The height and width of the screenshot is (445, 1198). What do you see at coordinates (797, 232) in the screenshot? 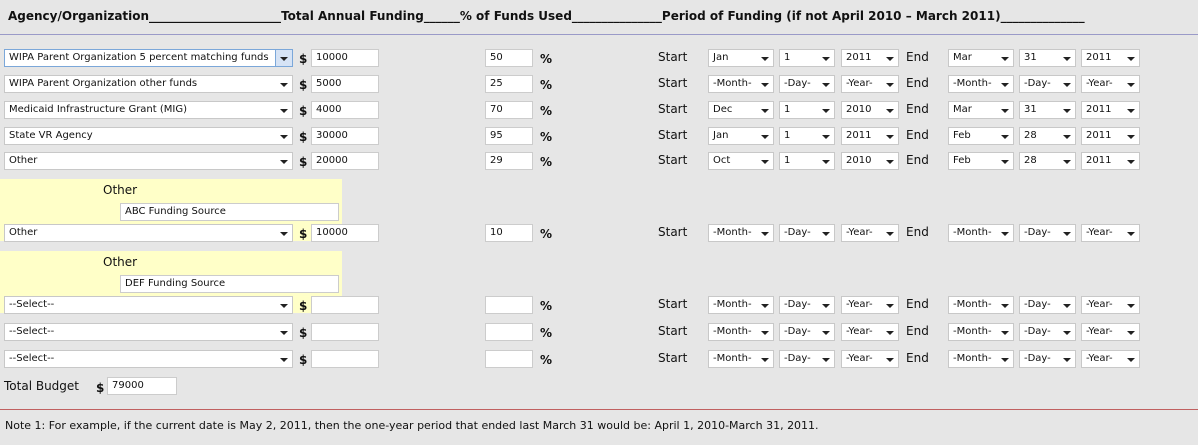
I see `start-day-select-value: -Day-` at bounding box center [797, 232].